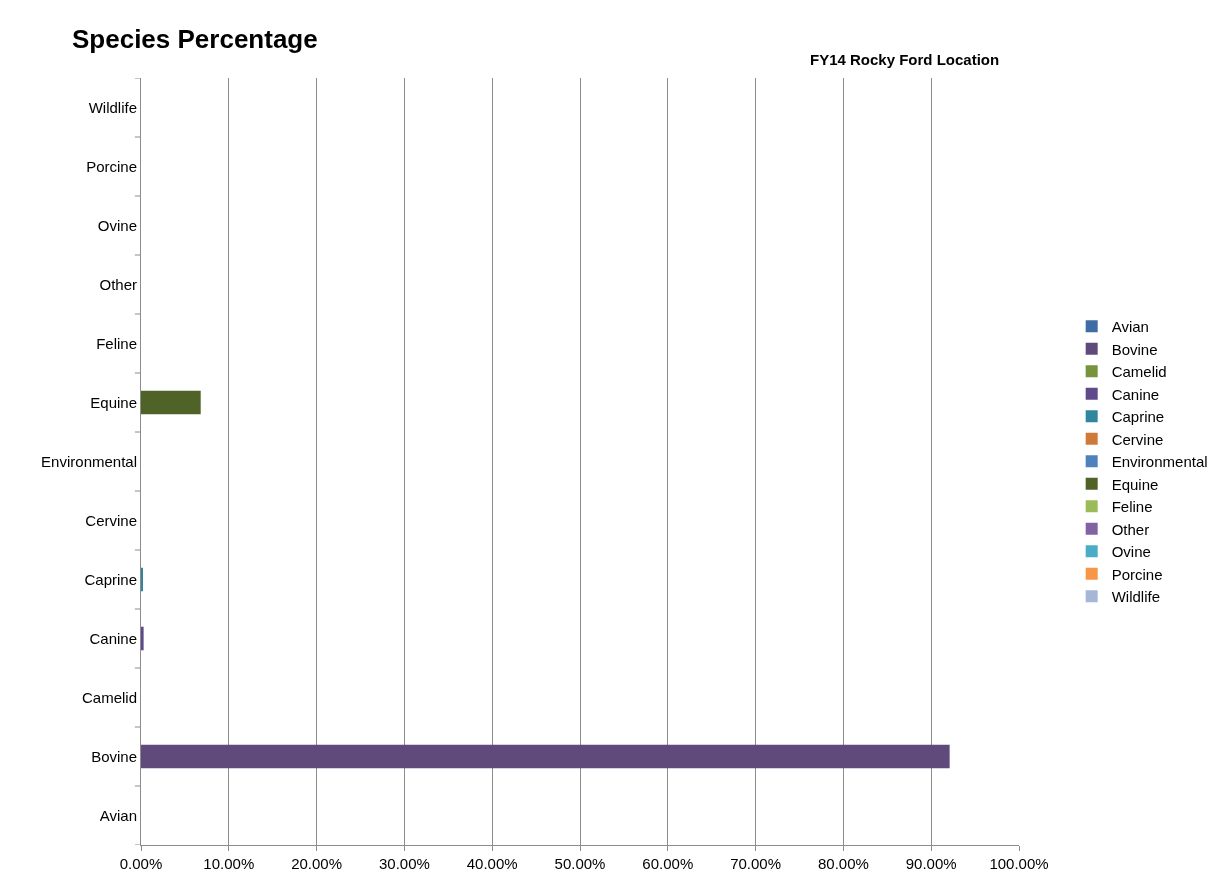 This screenshot has height=888, width=1225. What do you see at coordinates (931, 863) in the screenshot?
I see `x-tick-label: 90.00%` at bounding box center [931, 863].